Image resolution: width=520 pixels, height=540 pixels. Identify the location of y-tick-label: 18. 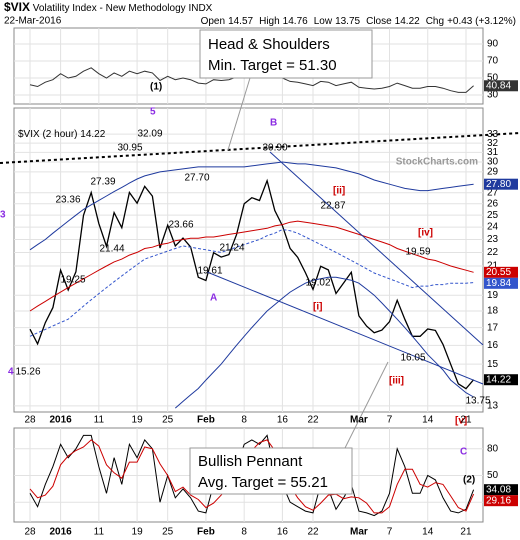
(493, 311).